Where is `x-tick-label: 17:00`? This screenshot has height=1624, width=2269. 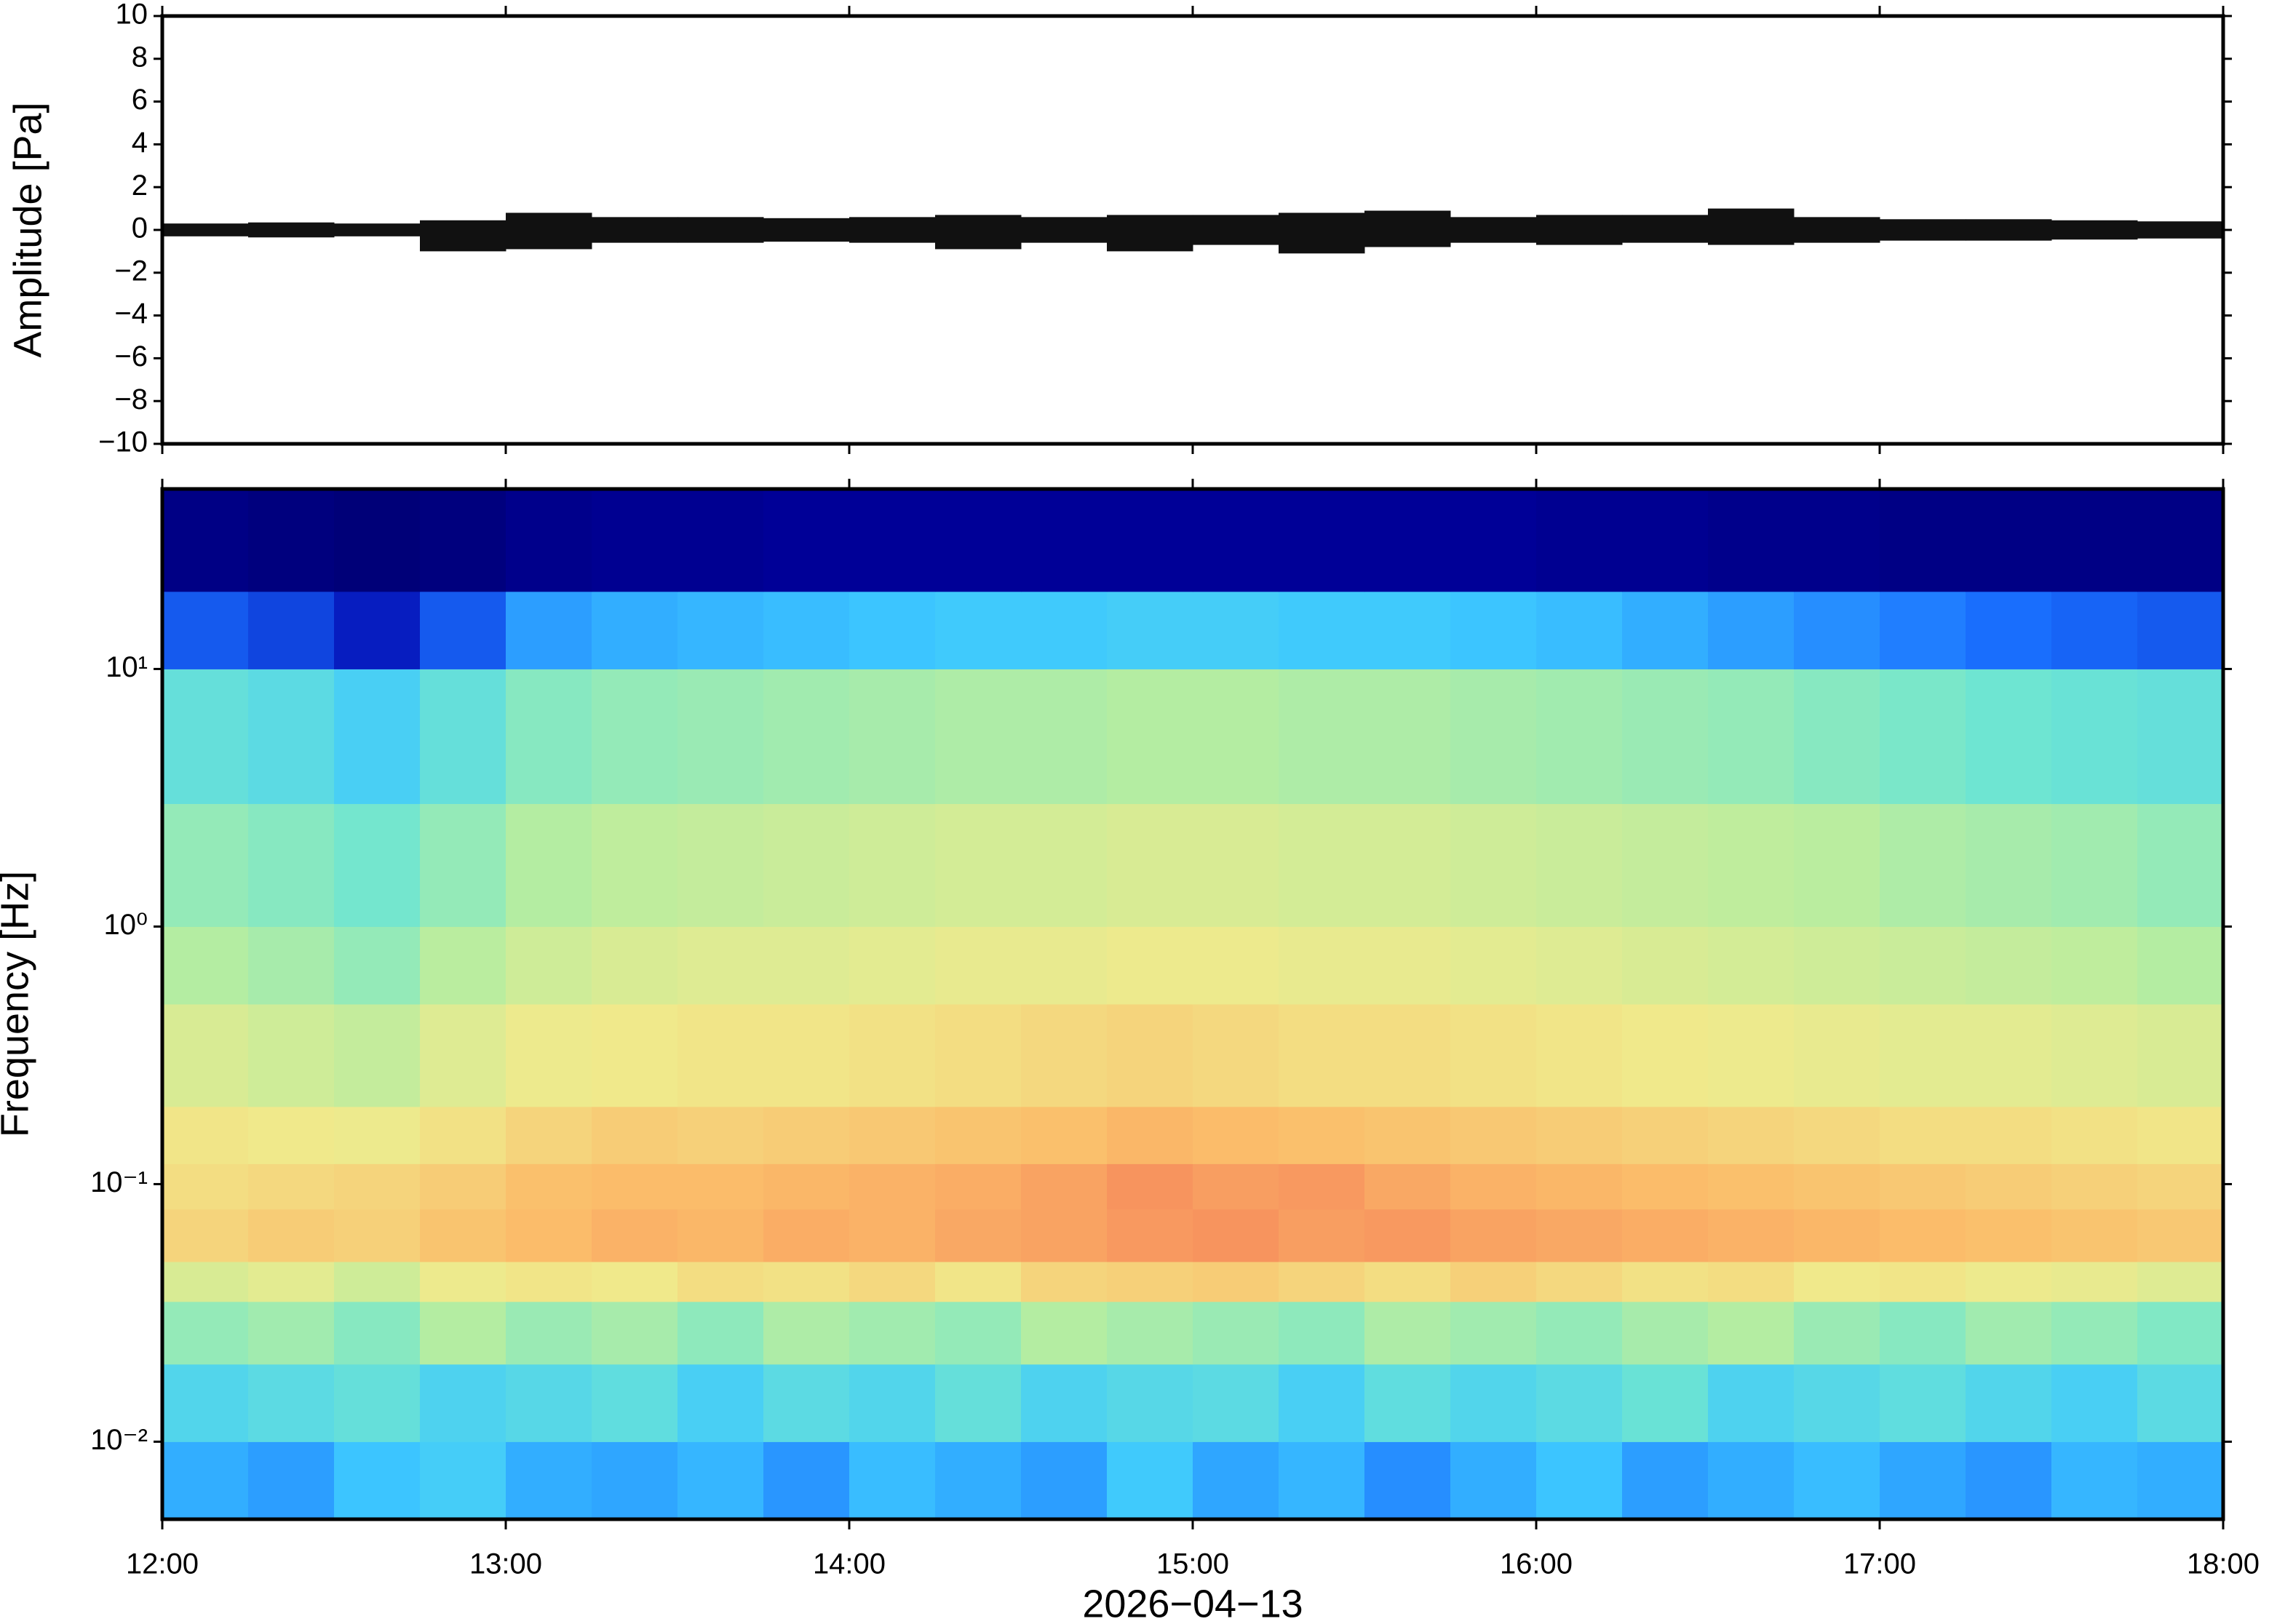
x-tick-label: 17:00 is located at coordinates (1880, 1564).